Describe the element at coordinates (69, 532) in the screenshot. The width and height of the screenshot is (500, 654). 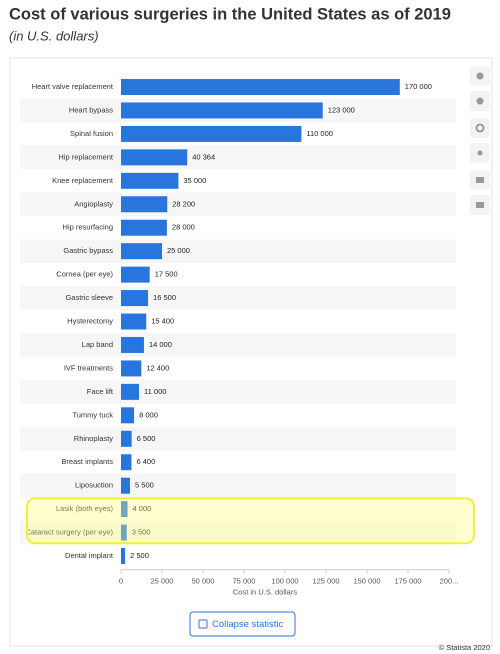
I see `category-label: Cataract surgery (per eye)` at that location.